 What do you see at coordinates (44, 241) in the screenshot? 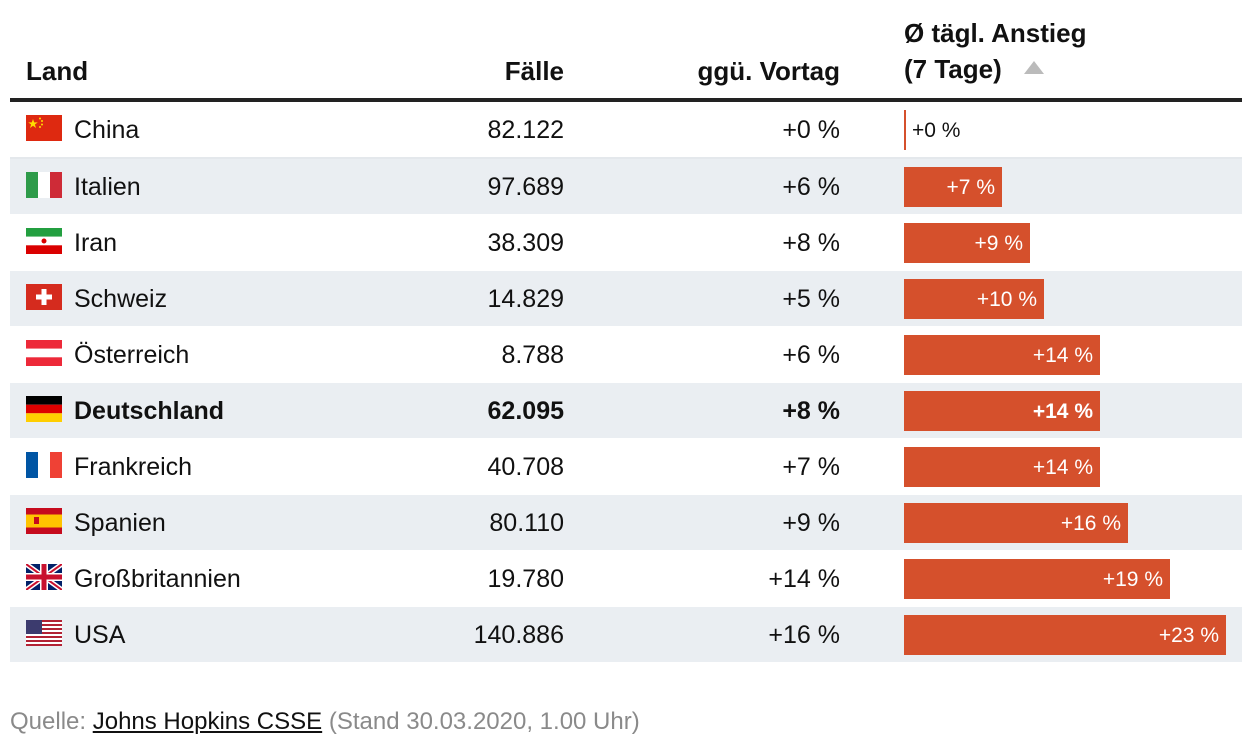
I see `iran-flag-icon` at bounding box center [44, 241].